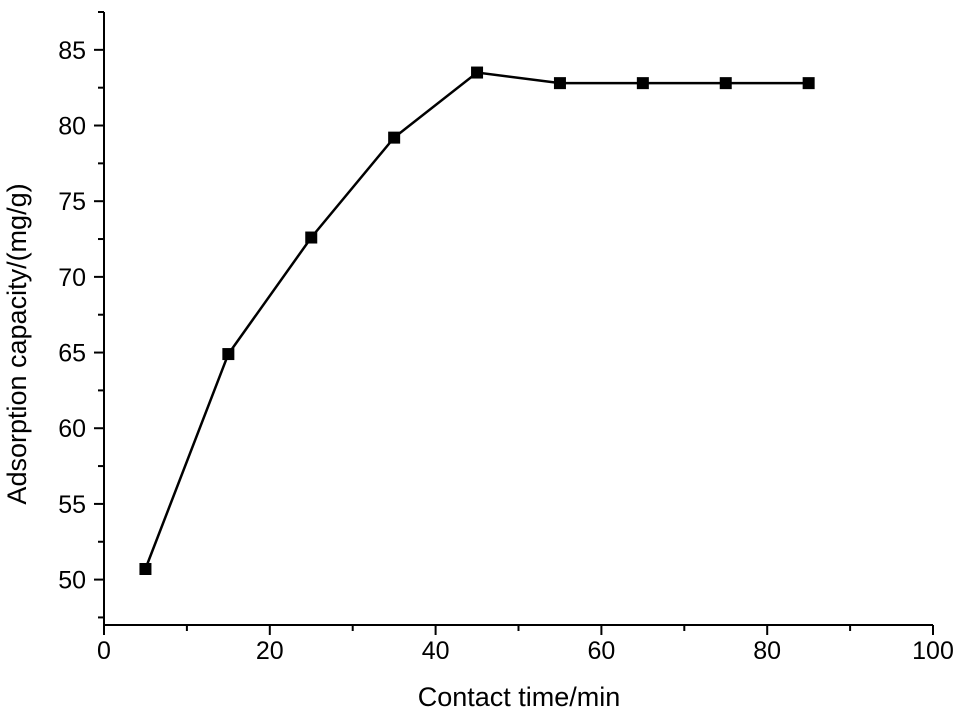  Describe the element at coordinates (72, 51) in the screenshot. I see `y-tick-label: 85` at that location.